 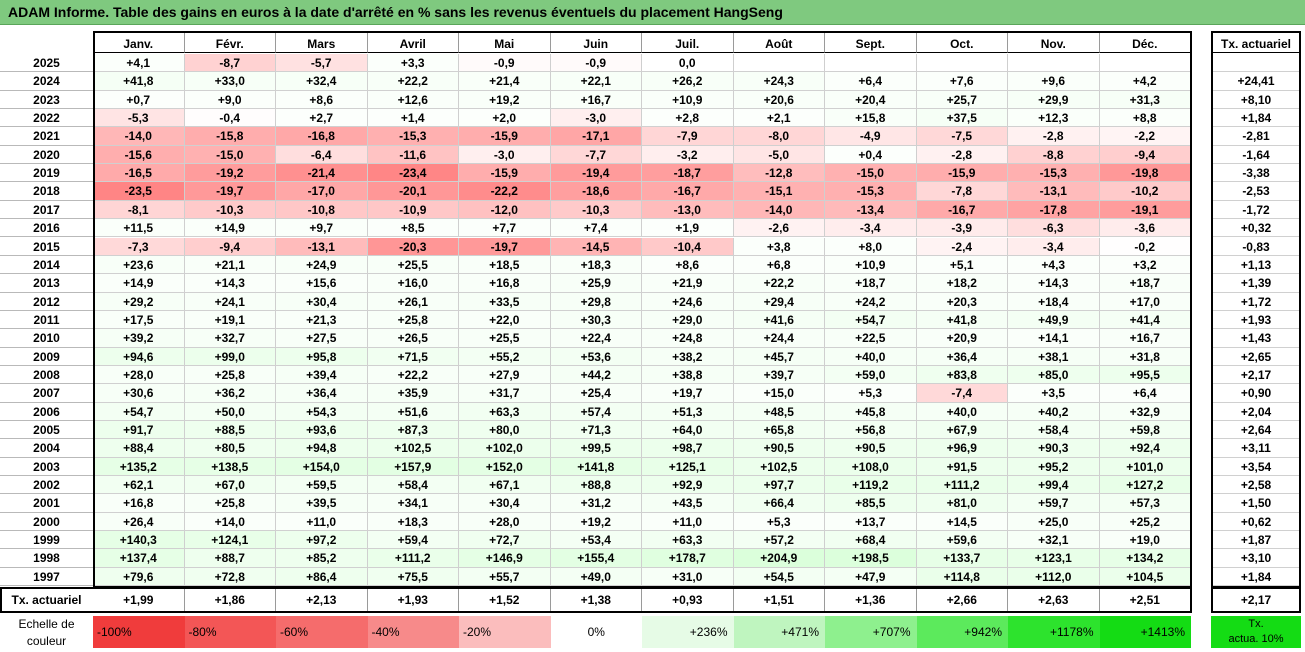 I want to click on table-cell: +2,0, so click(x=505, y=118).